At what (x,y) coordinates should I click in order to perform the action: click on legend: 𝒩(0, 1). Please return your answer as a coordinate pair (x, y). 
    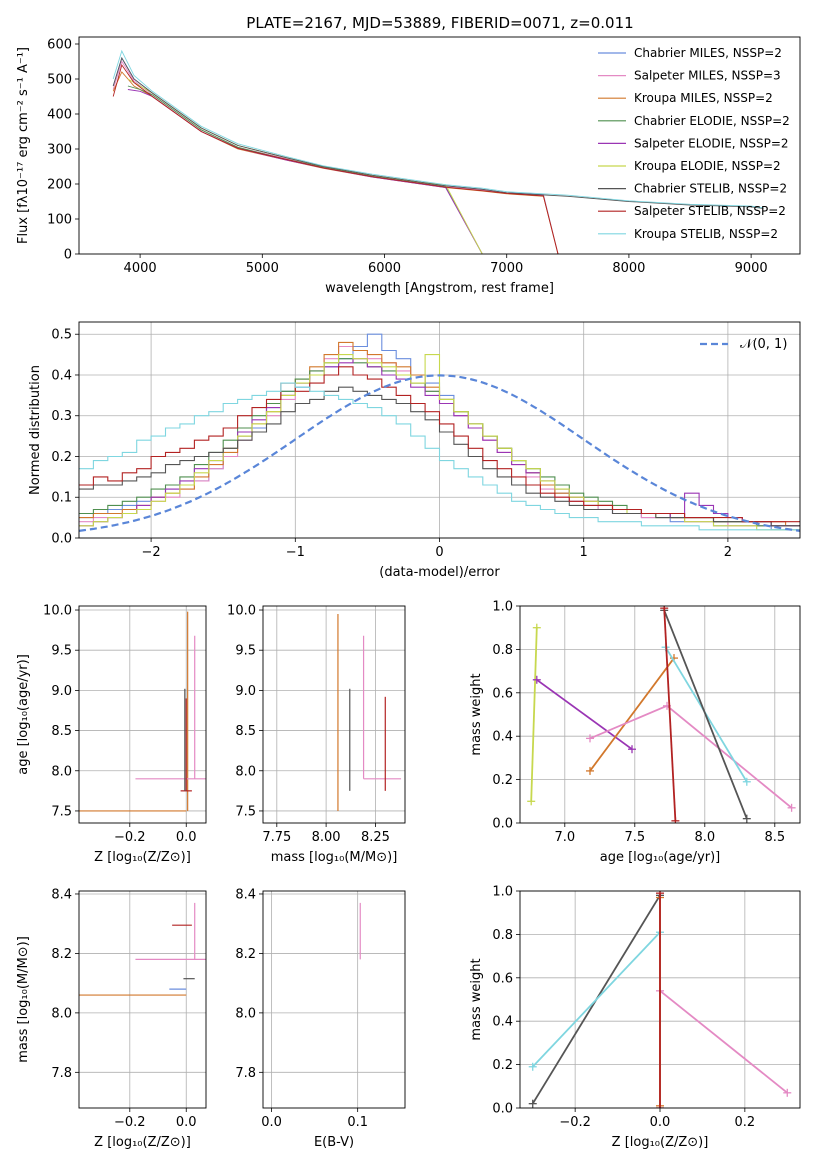
    Looking at the image, I should click on (743, 344).